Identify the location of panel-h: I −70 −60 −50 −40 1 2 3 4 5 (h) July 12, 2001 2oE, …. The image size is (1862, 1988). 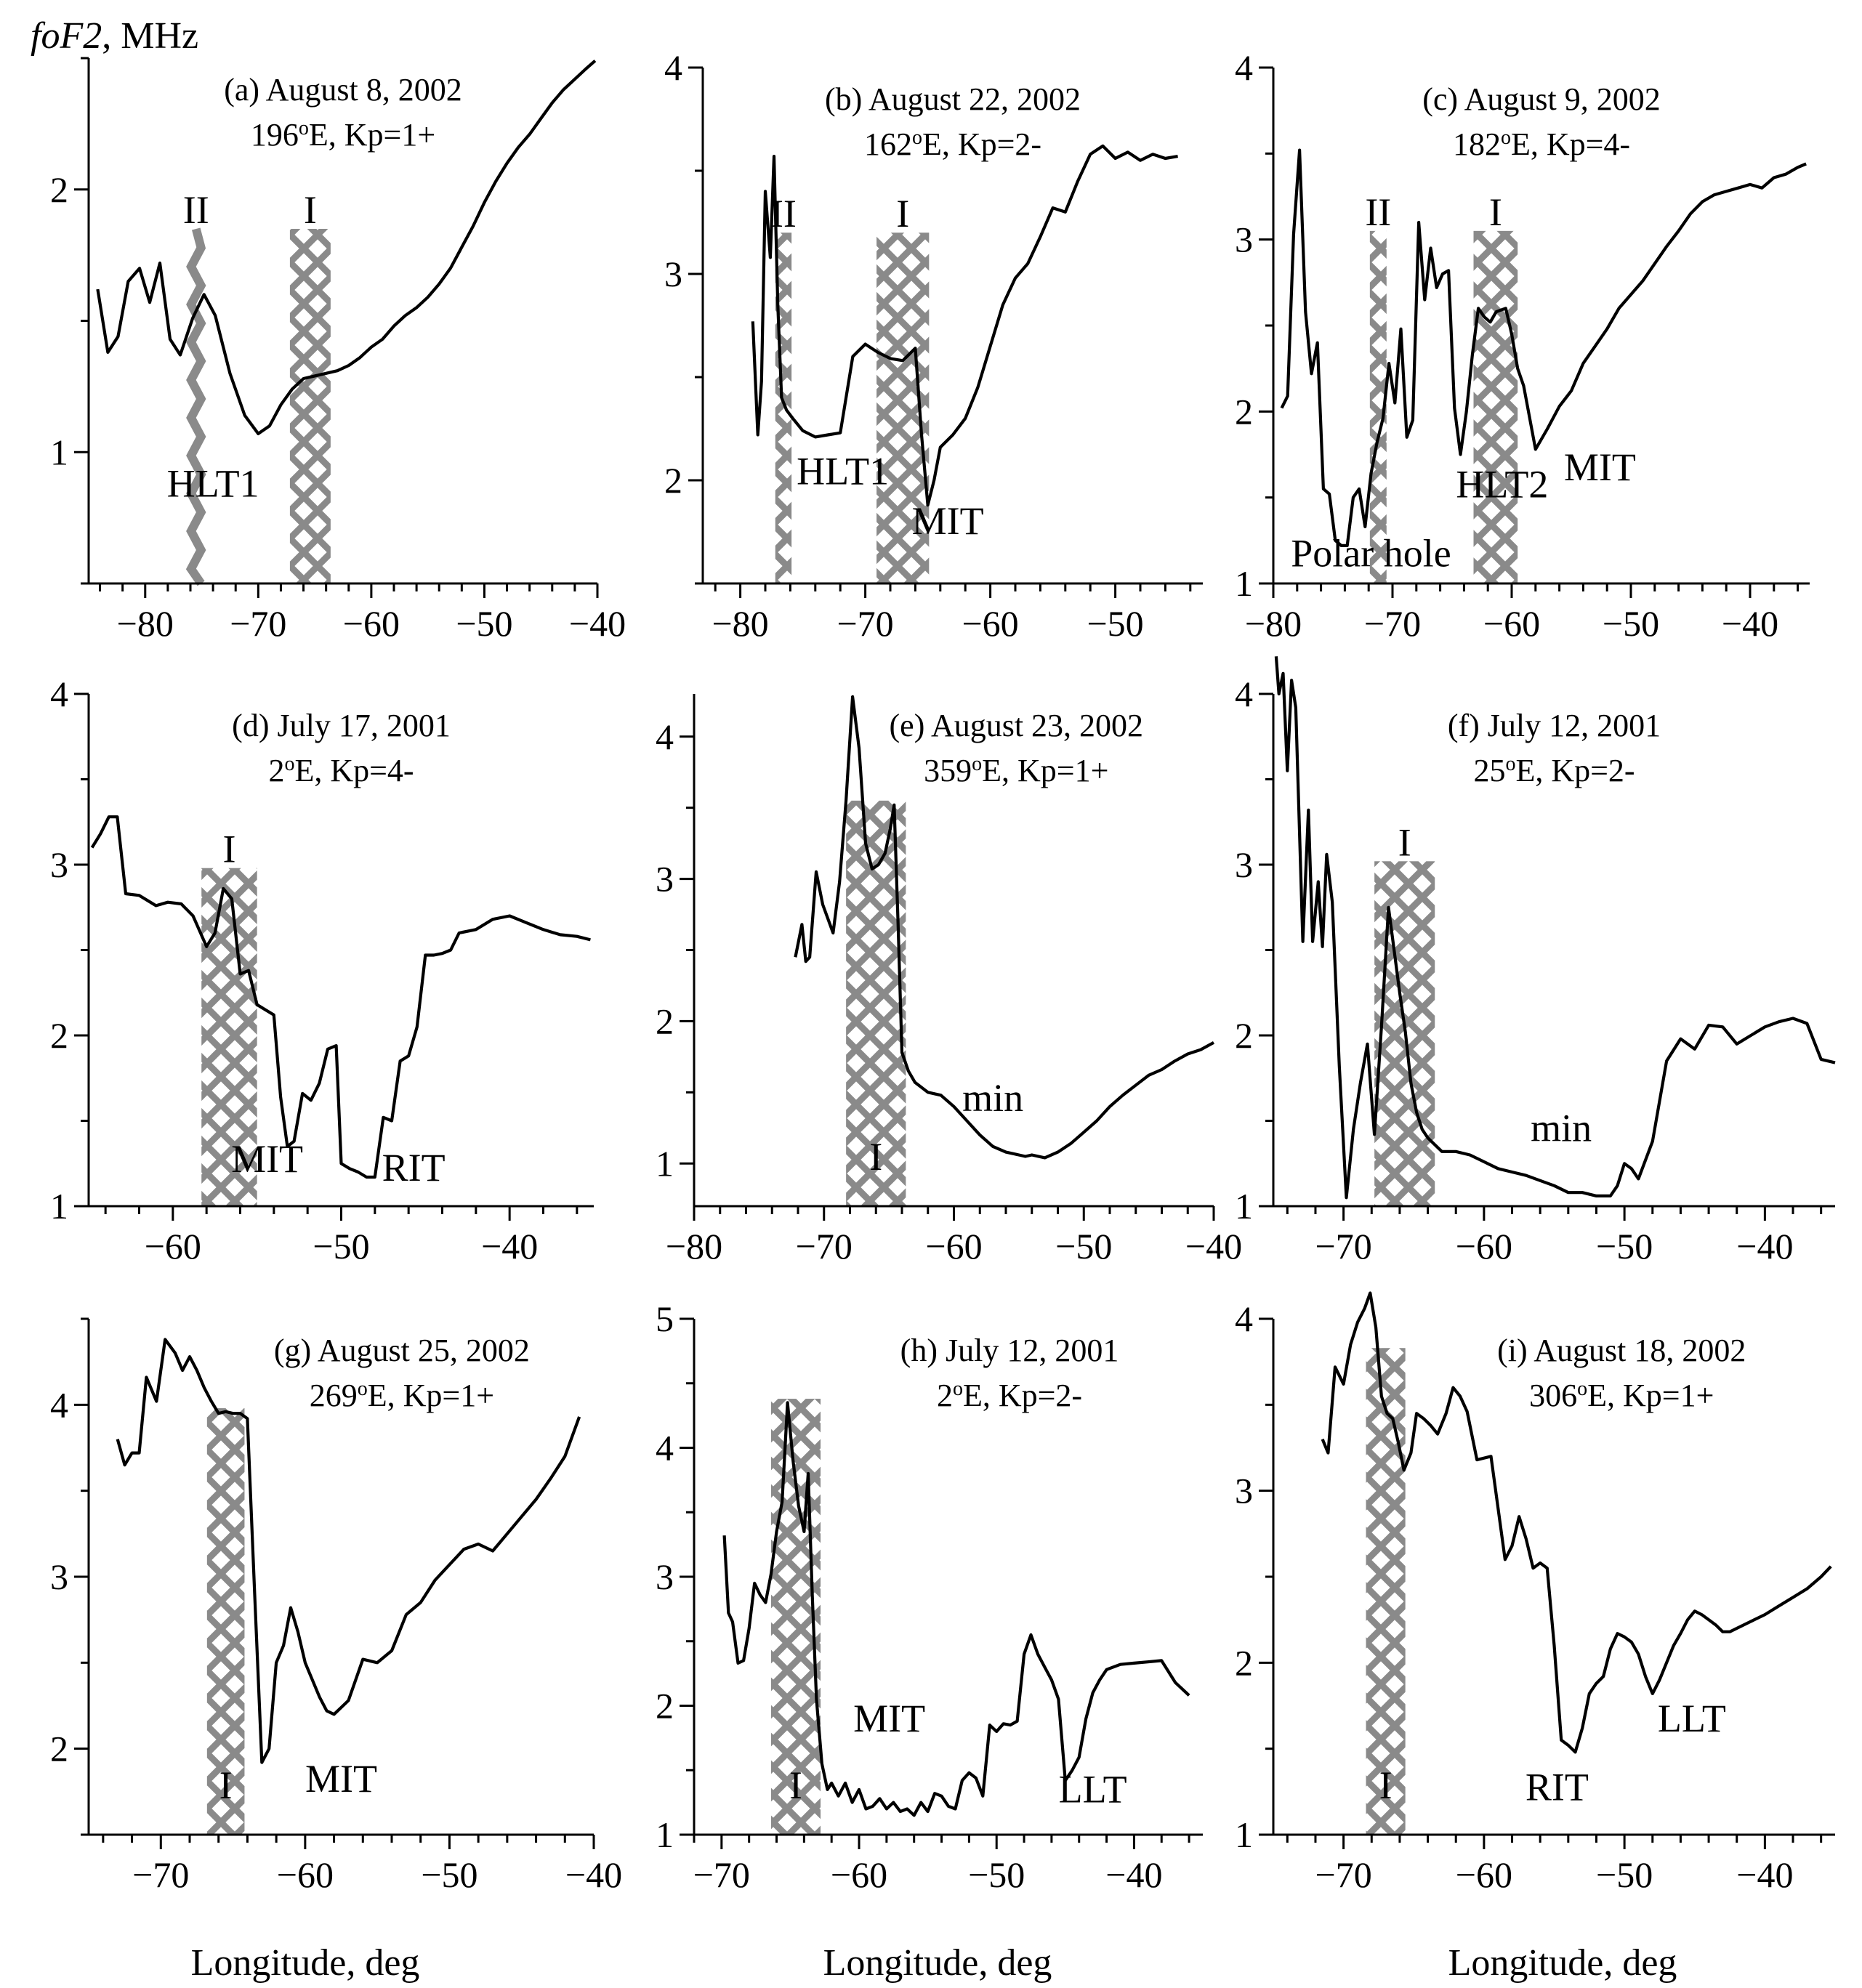
(929, 1596).